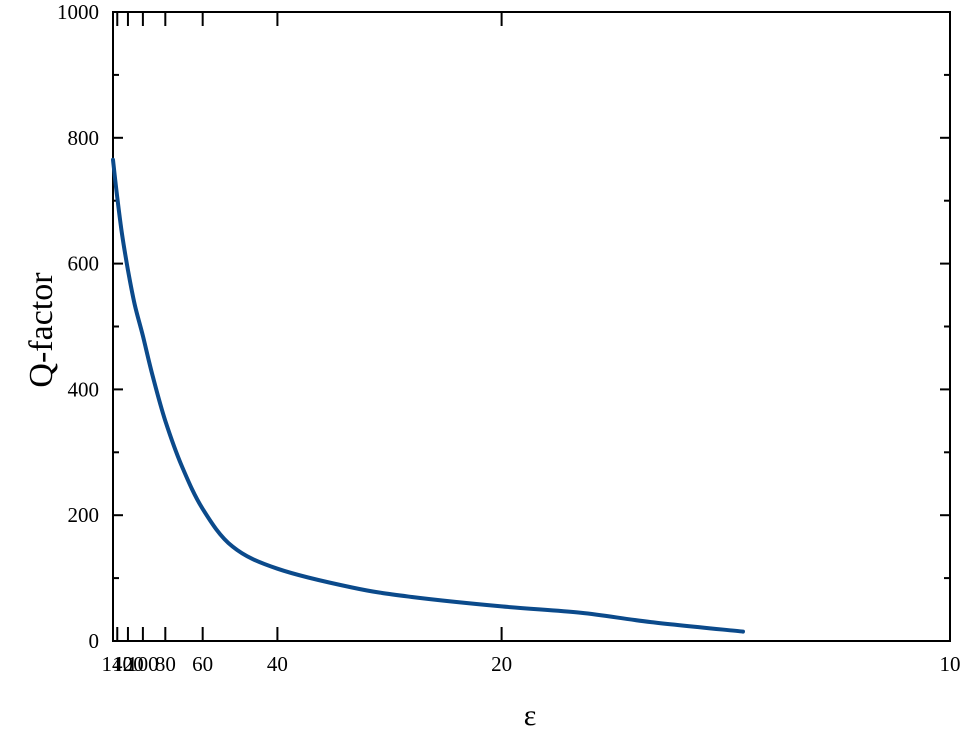  I want to click on y-tick-label: 400, so click(84, 389).